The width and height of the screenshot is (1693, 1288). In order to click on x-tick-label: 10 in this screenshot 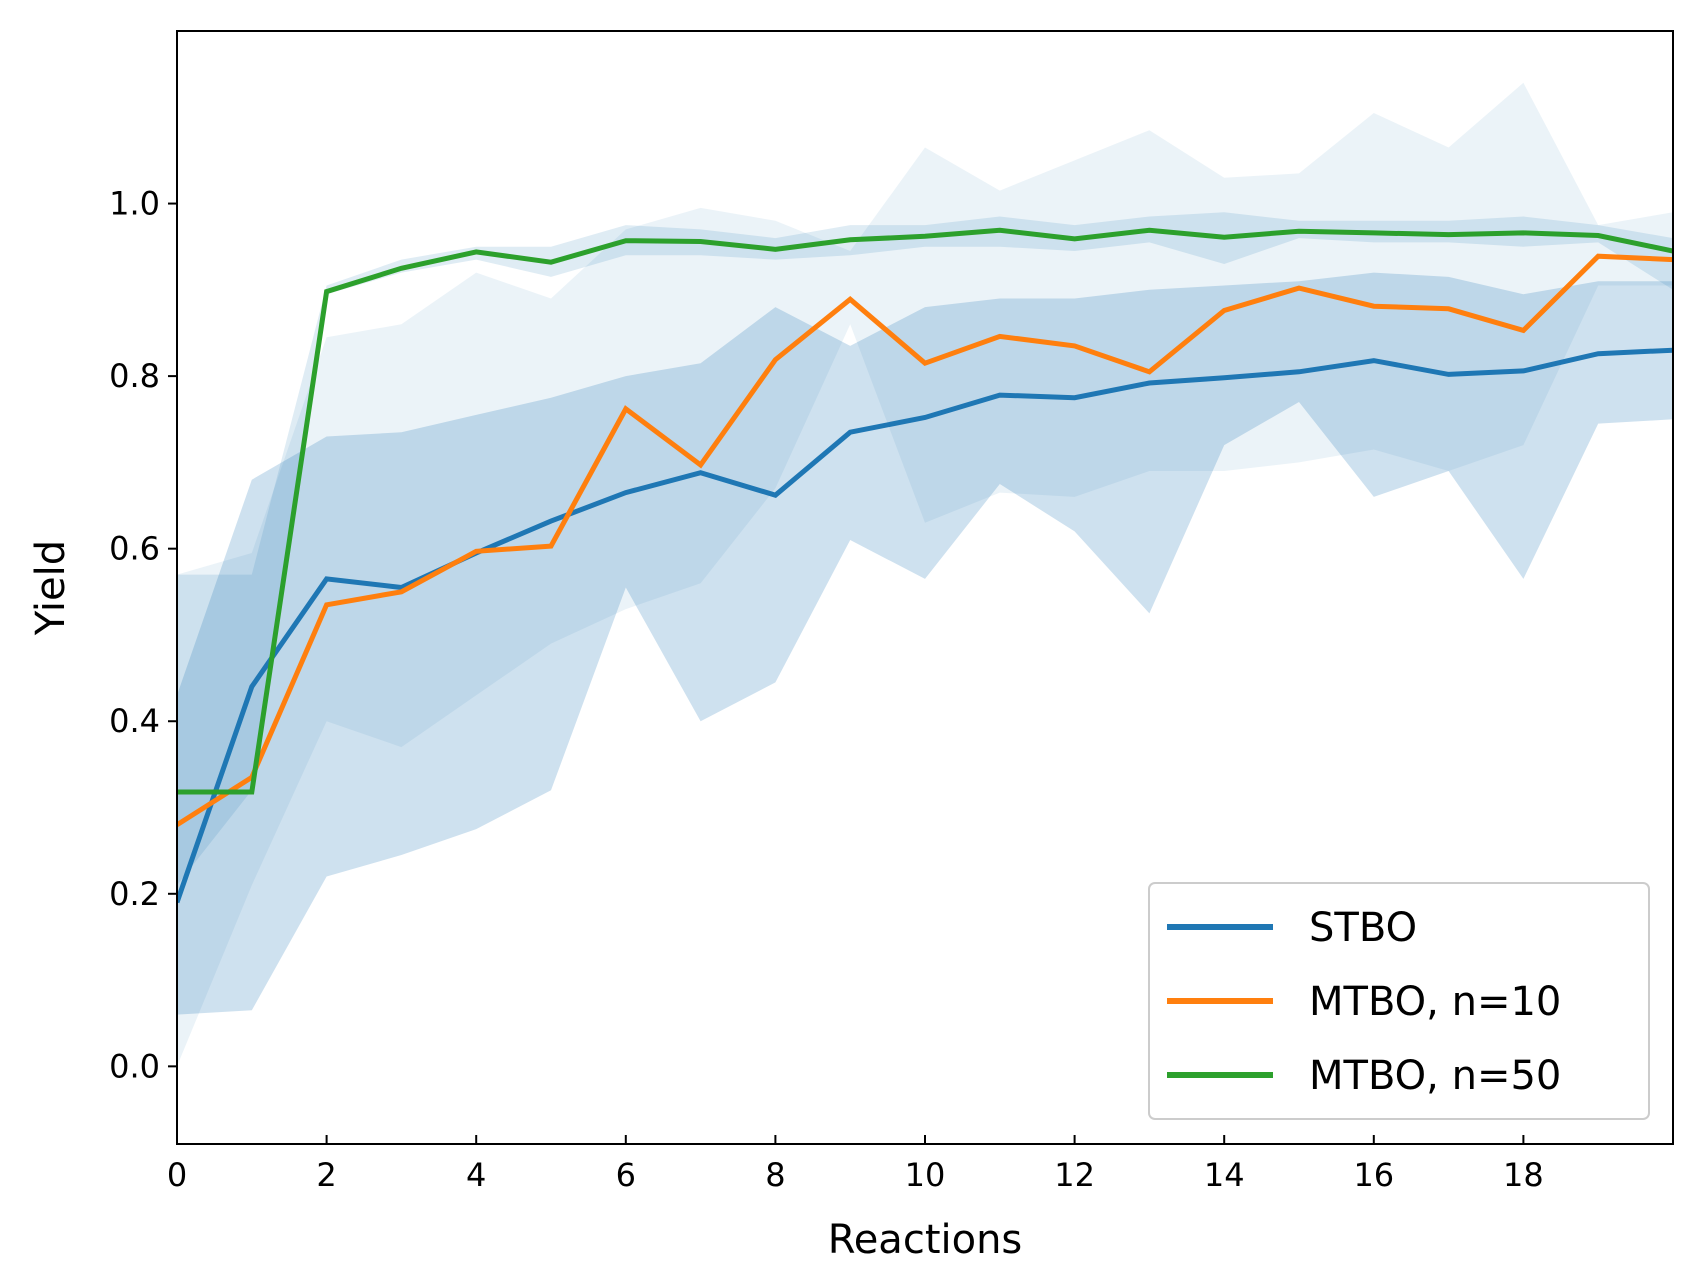, I will do `click(925, 1175)`.